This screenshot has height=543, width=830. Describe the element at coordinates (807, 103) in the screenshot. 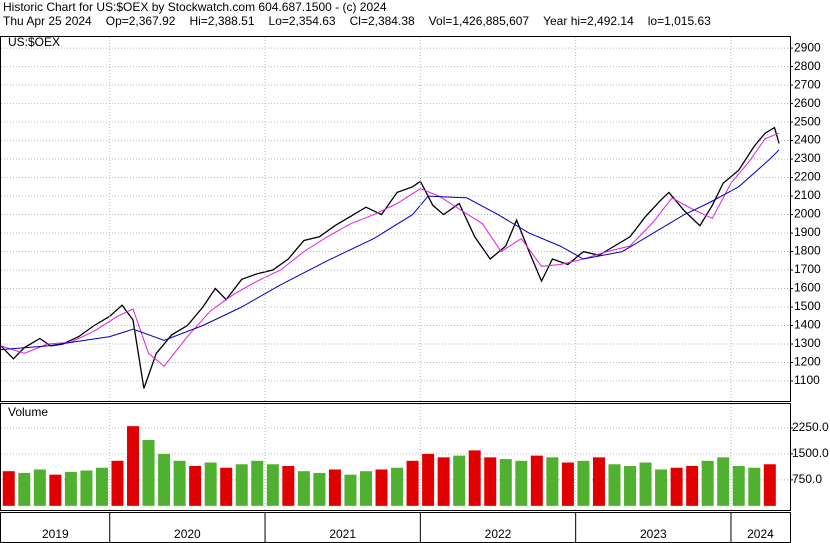

I see `y-tick-label: 2600` at that location.